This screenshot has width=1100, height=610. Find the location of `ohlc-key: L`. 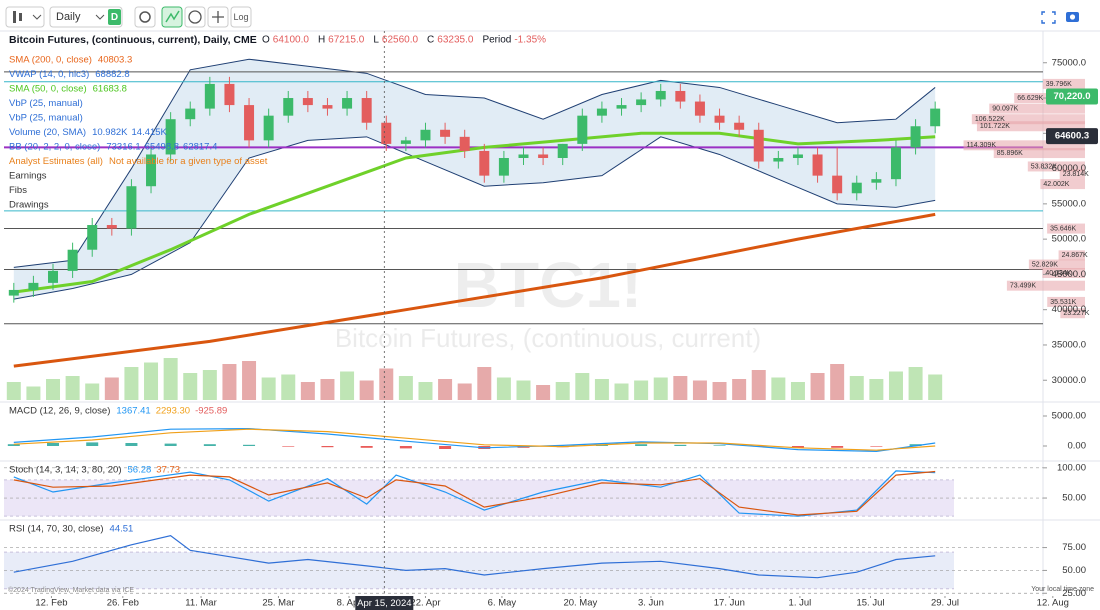

ohlc-key: L is located at coordinates (376, 40).